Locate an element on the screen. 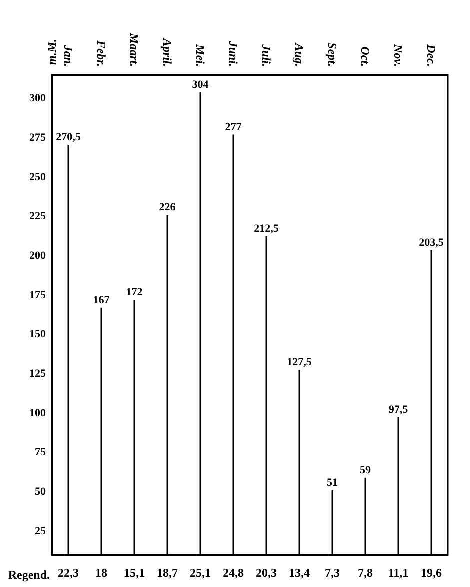 The width and height of the screenshot is (470, 587). text: 25,1 is located at coordinates (200, 573).